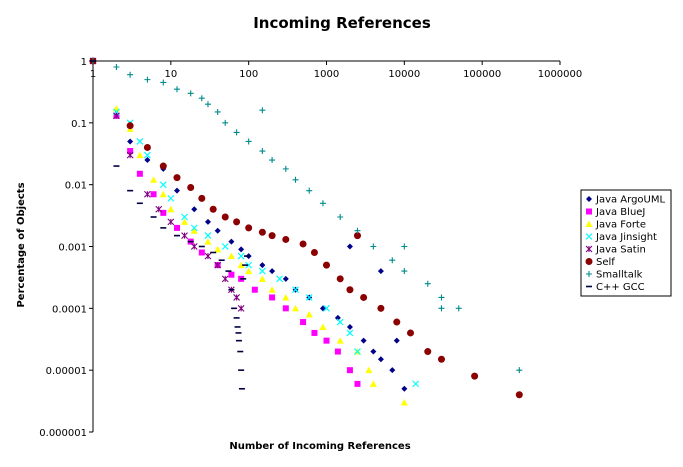 The width and height of the screenshot is (683, 467). What do you see at coordinates (66, 371) in the screenshot?
I see `y-tick-label: 0.00001` at bounding box center [66, 371].